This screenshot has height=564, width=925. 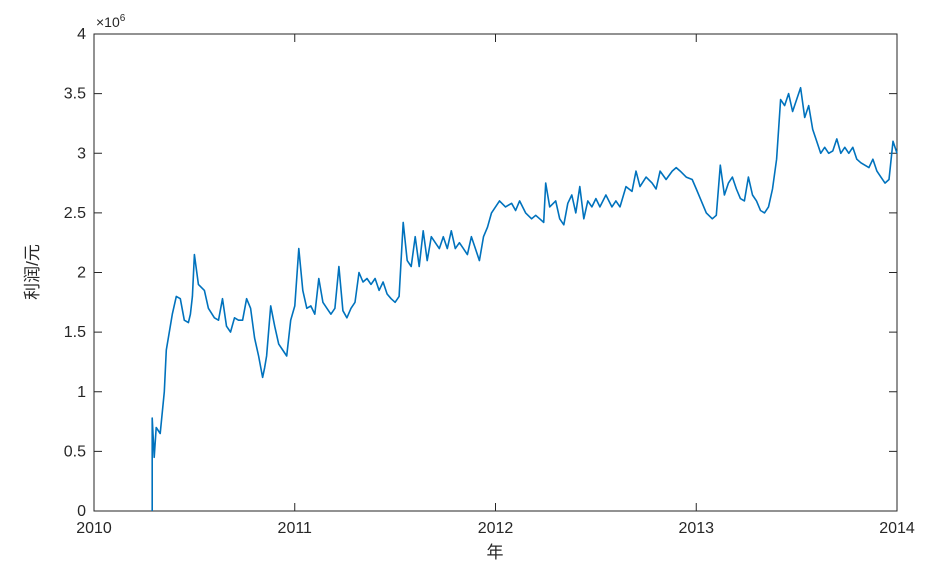 I want to click on y-tick-label: 0.5, so click(x=75, y=451).